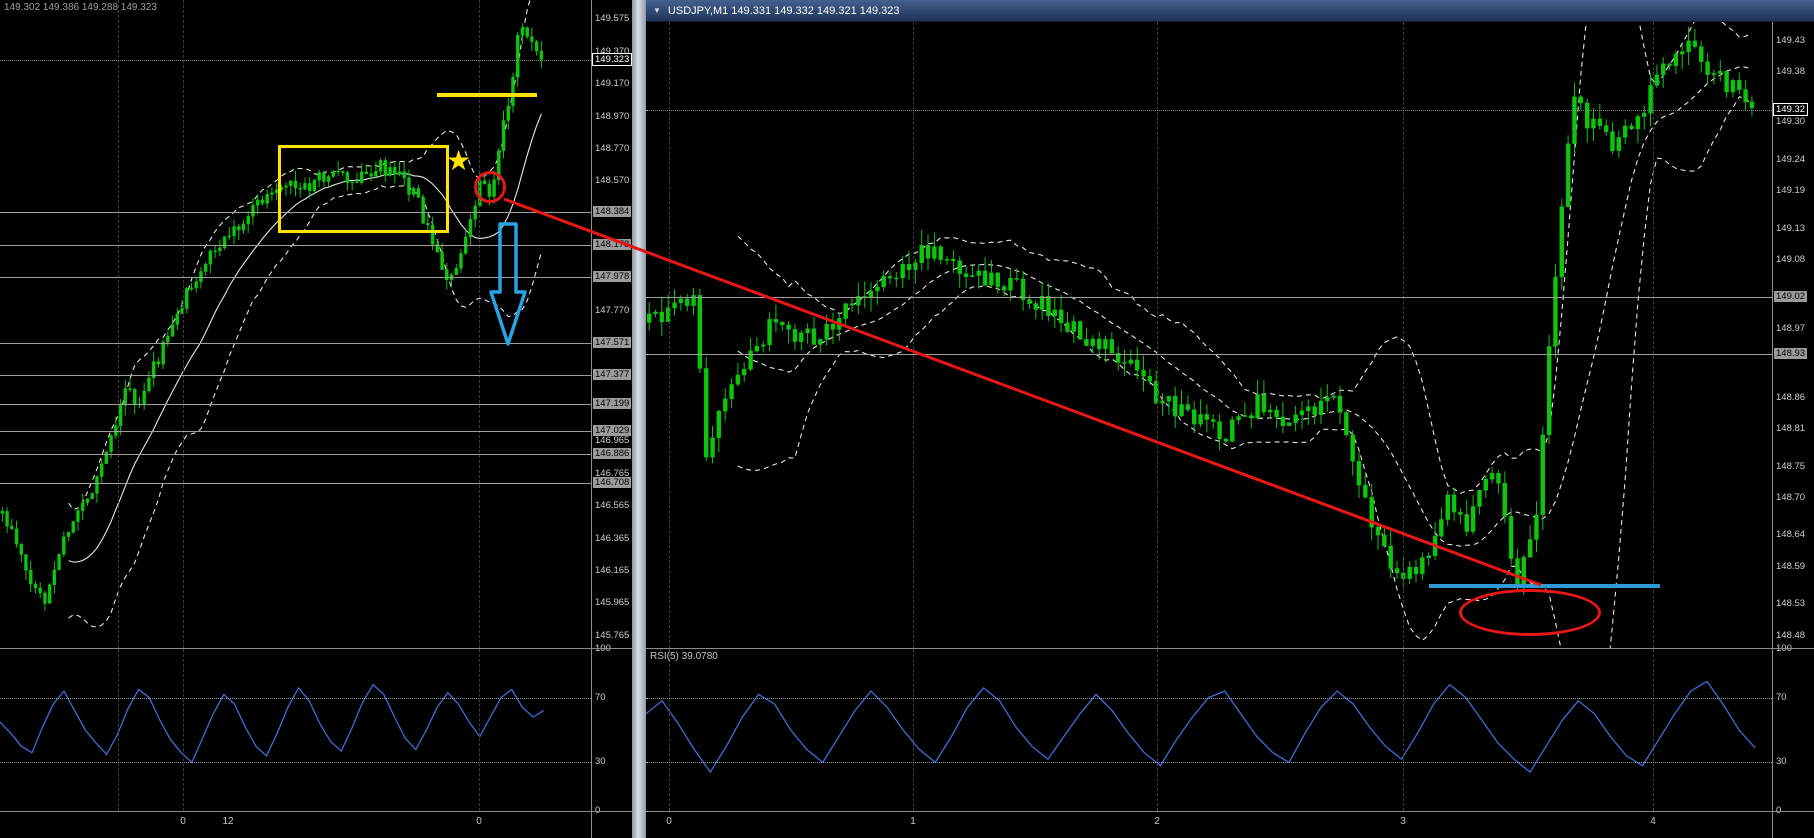 This screenshot has height=838, width=1814. What do you see at coordinates (228, 821) in the screenshot?
I see `time-label: 12` at bounding box center [228, 821].